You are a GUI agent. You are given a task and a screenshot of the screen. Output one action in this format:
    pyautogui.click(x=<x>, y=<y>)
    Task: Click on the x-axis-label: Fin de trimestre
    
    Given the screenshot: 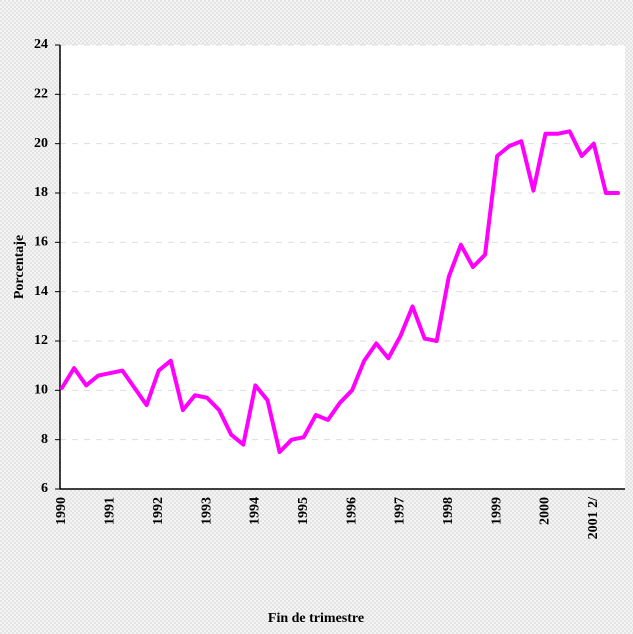 What is the action you would take?
    pyautogui.click(x=316, y=618)
    